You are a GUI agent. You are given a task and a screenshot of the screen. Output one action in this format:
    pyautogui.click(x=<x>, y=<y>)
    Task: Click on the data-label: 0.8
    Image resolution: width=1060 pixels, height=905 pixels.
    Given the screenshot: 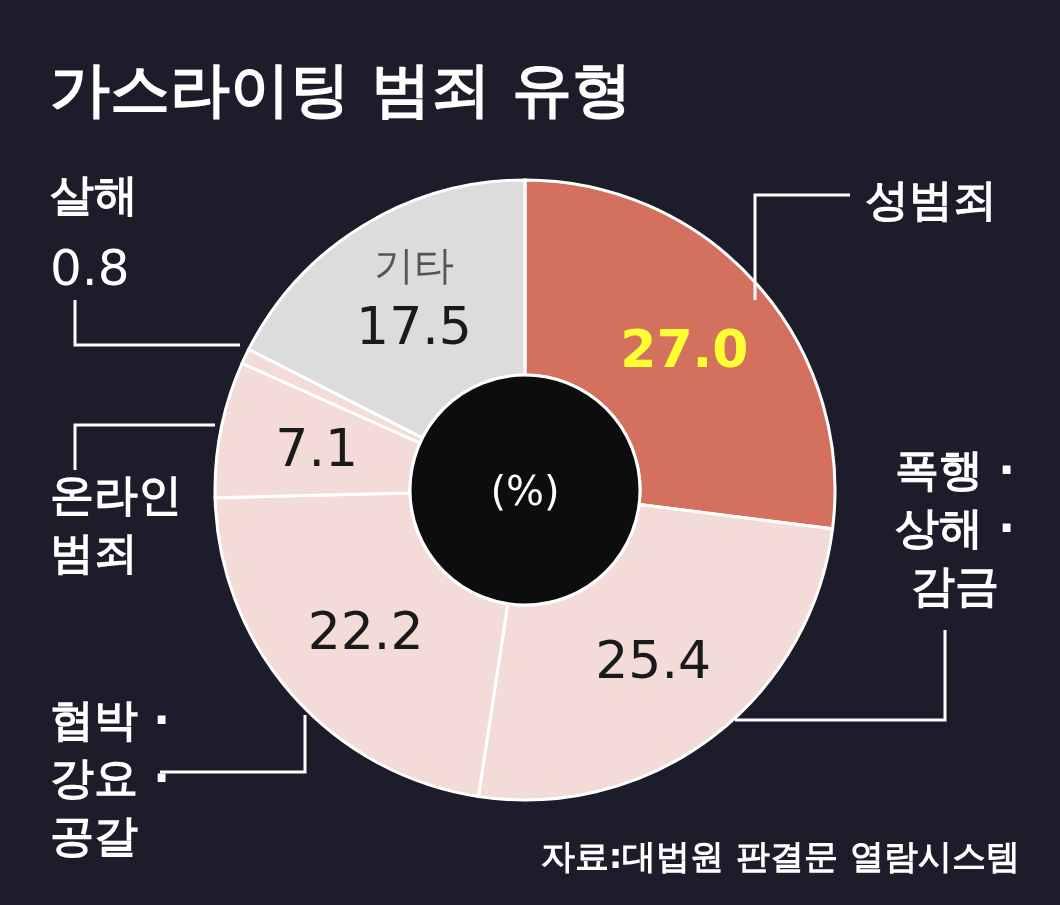 What is the action you would take?
    pyautogui.click(x=90, y=268)
    